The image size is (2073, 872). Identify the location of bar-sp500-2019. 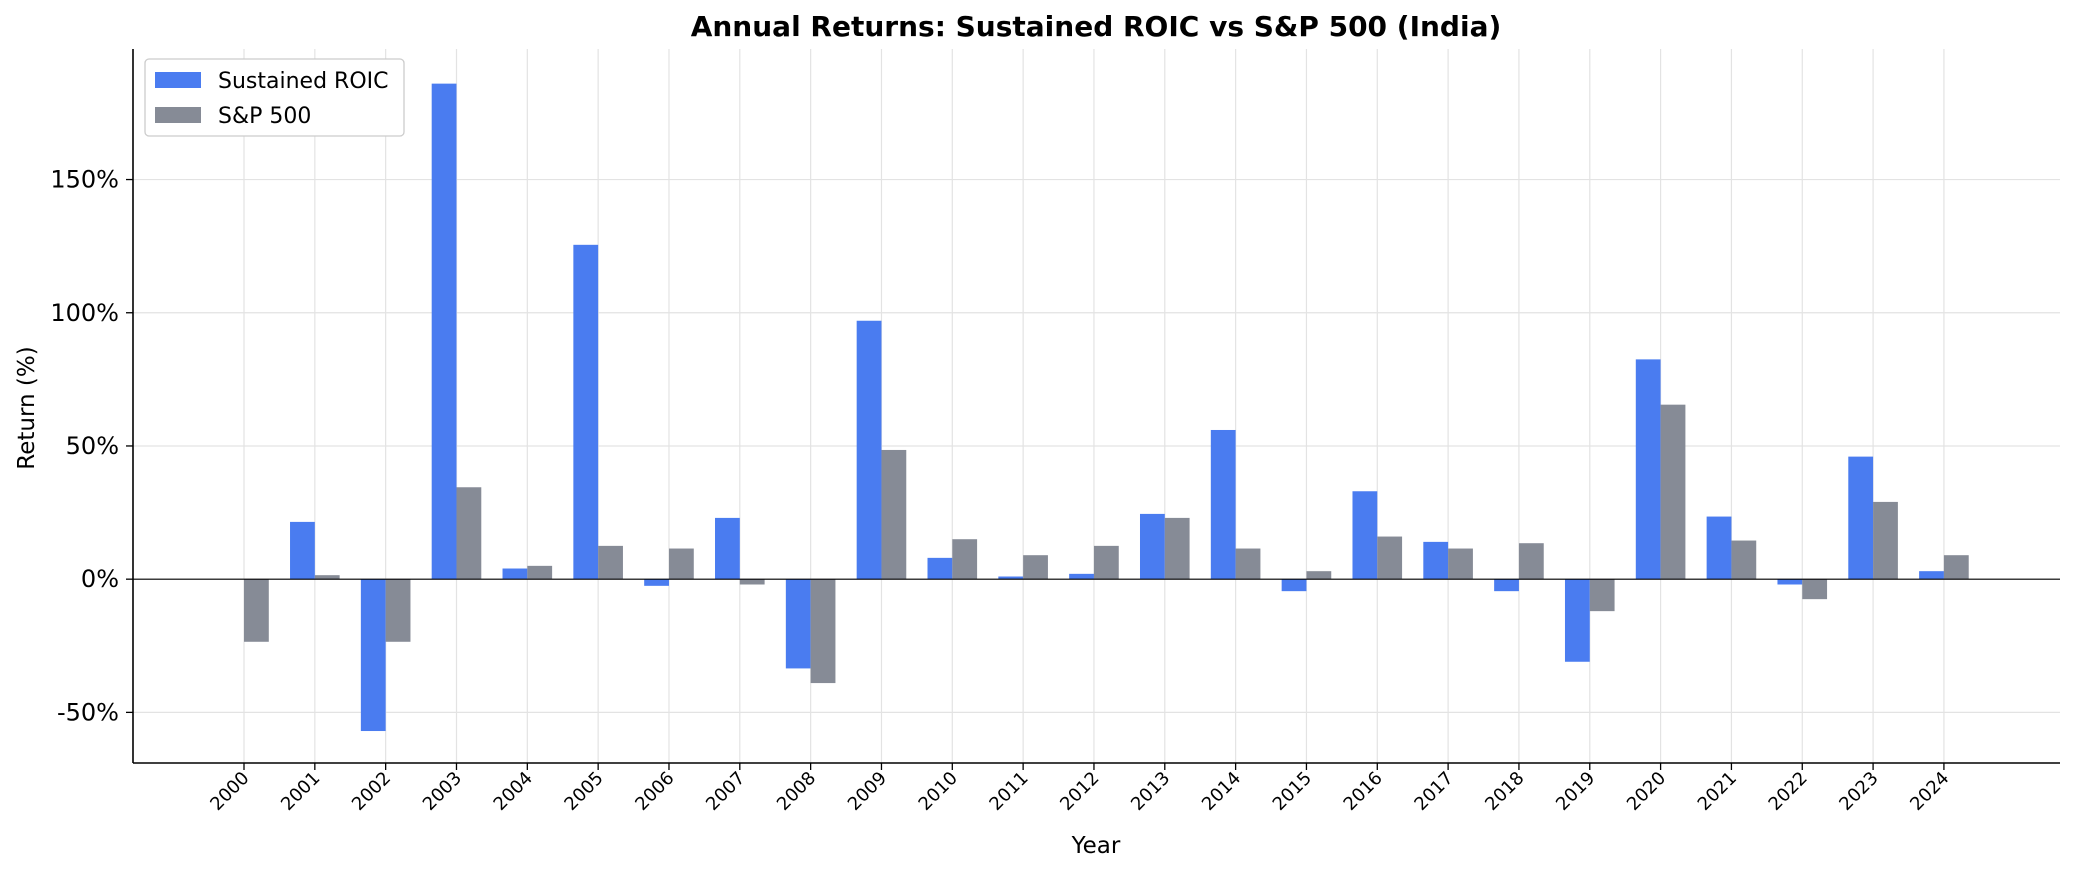
(1602, 595).